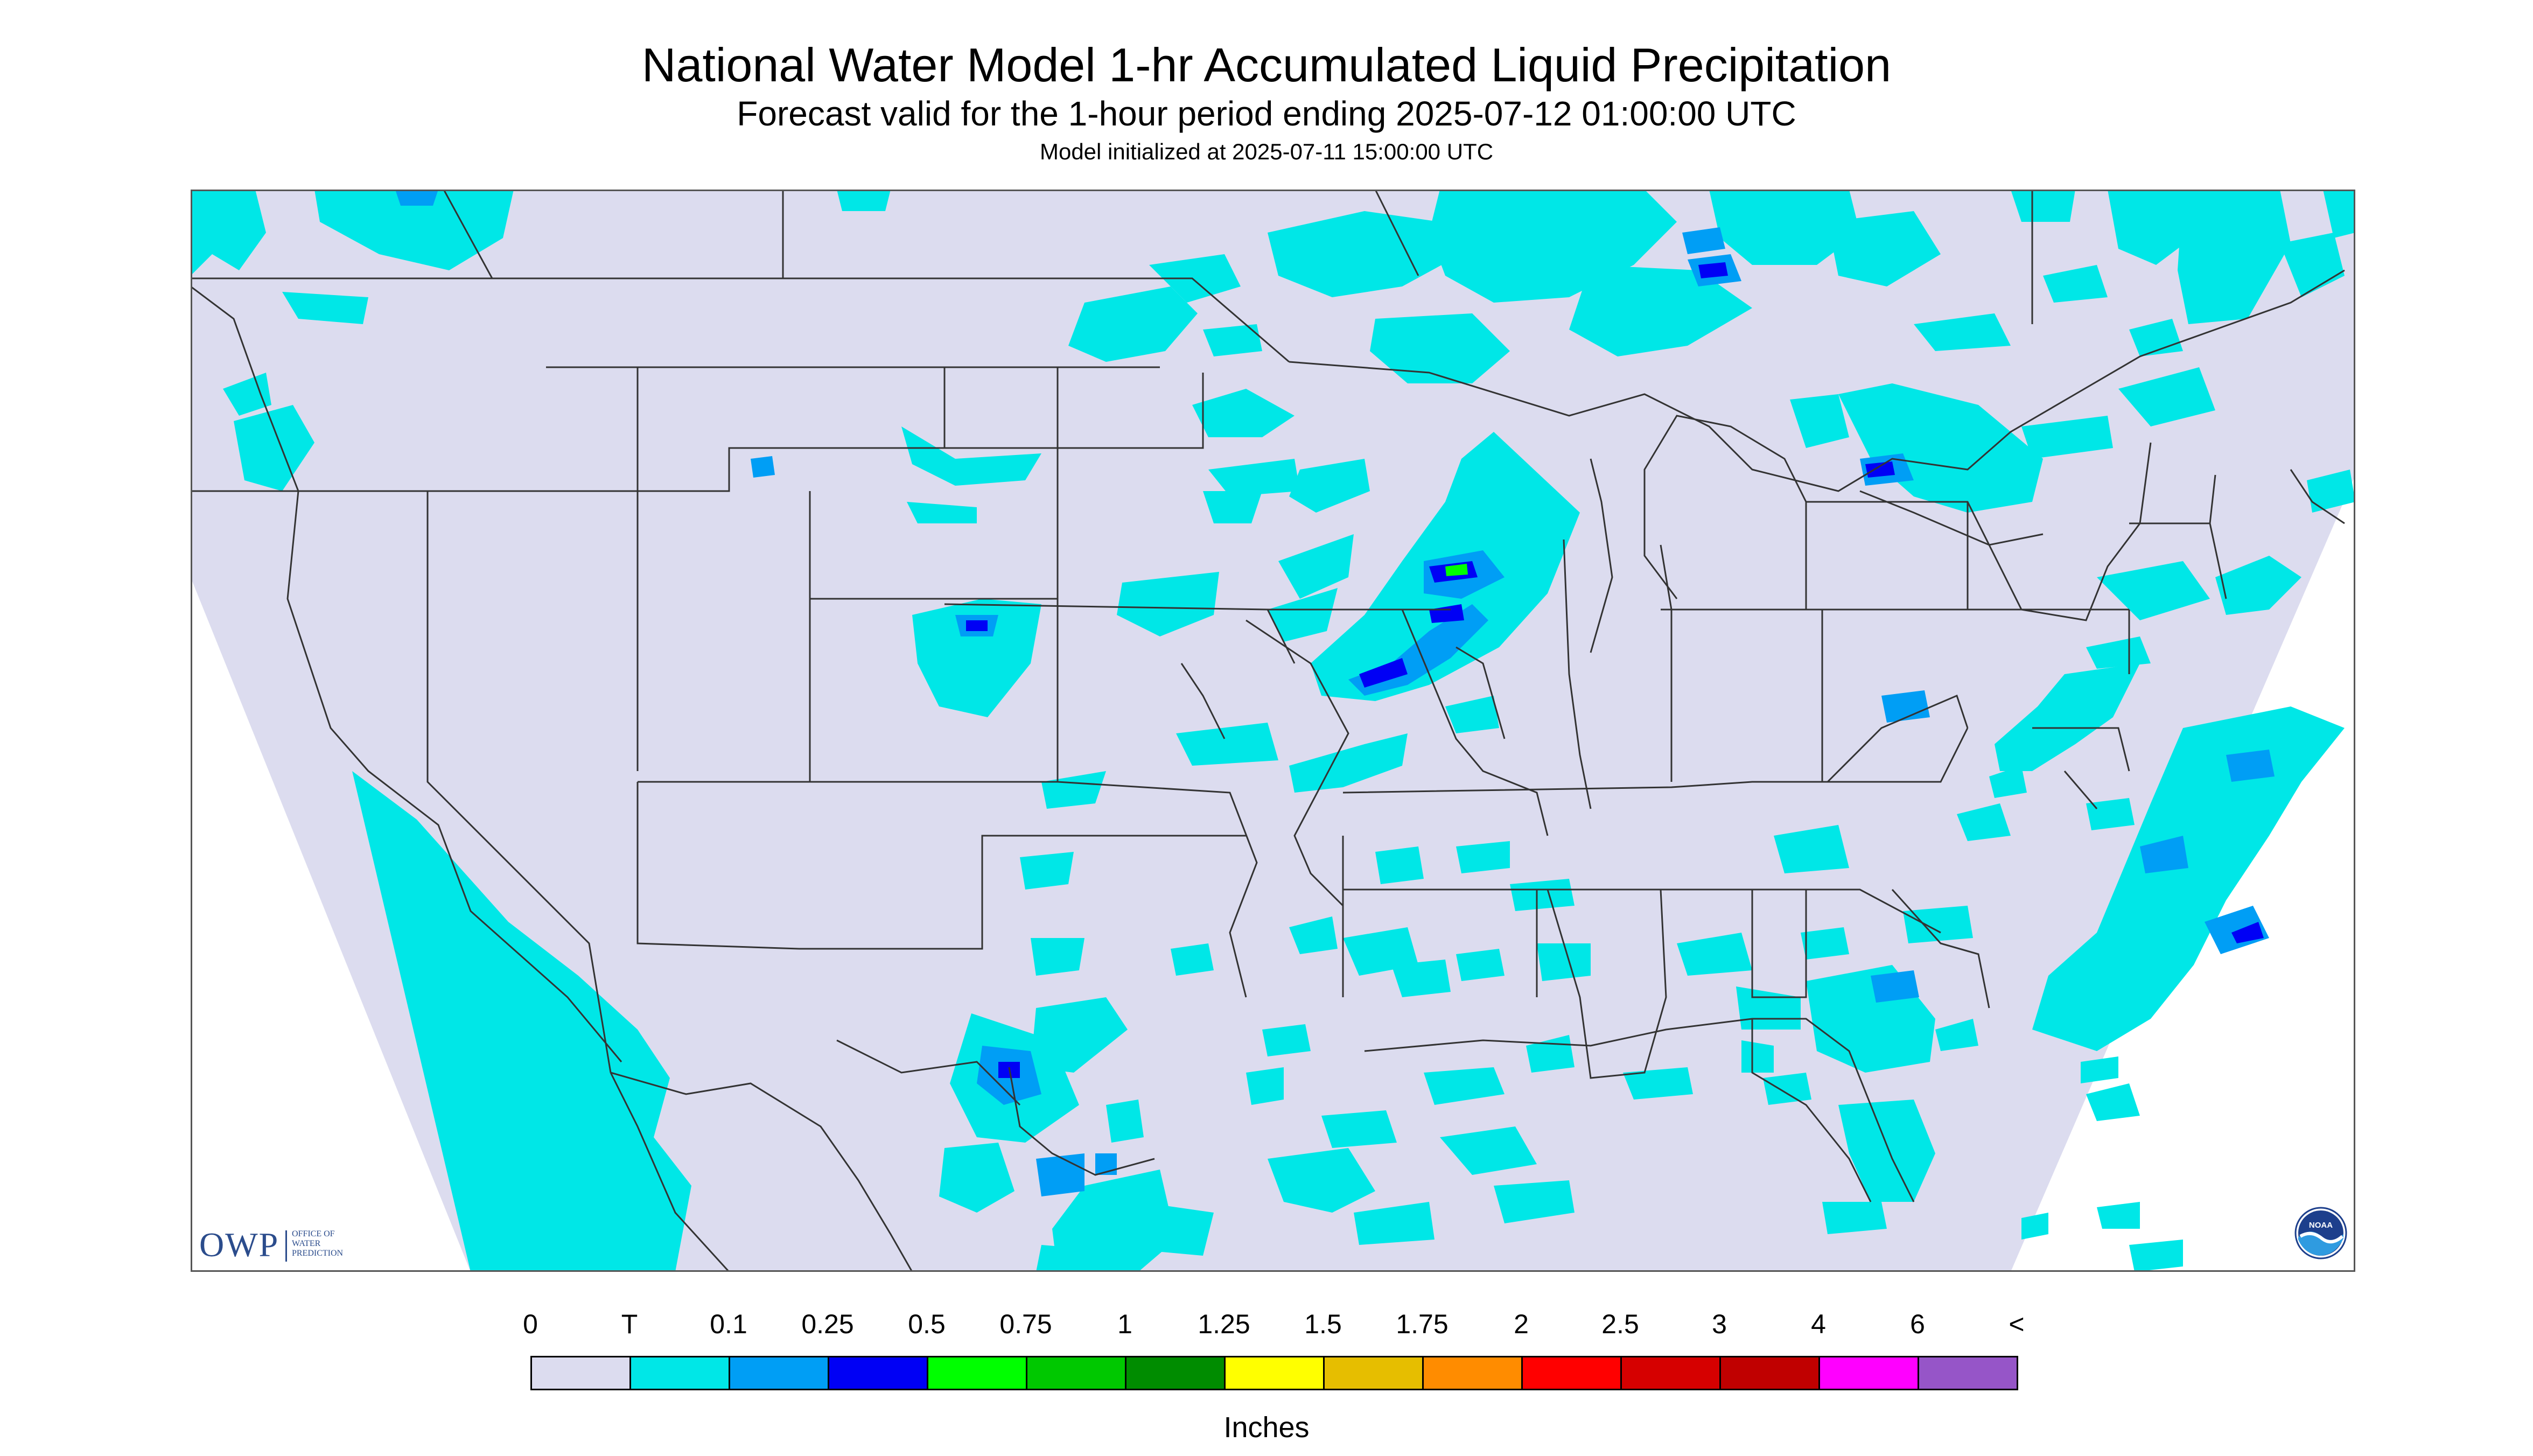  I want to click on owp-logo-line-2: WATER, so click(306, 1243).